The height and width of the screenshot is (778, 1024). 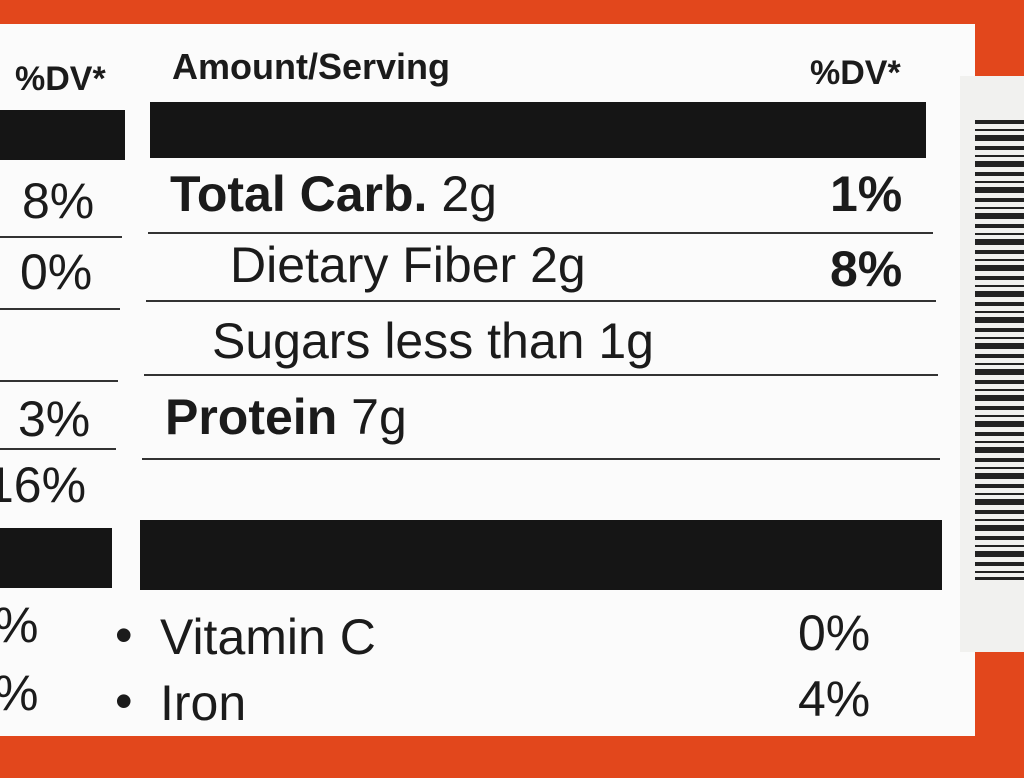 I want to click on row-protein: Protein 7g, so click(x=286, y=417).